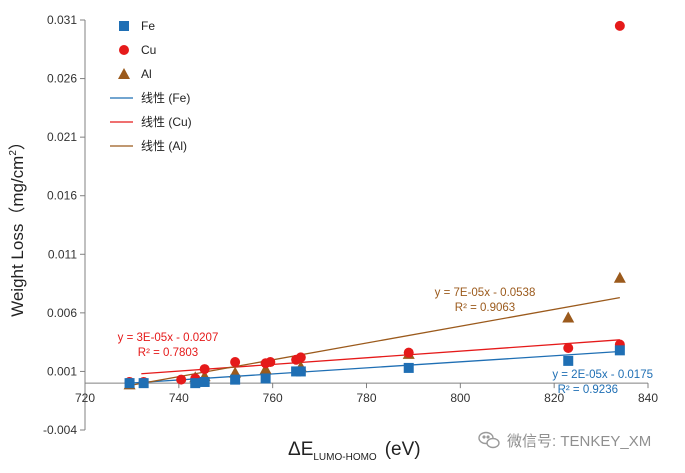  I want to click on legend-label-al: Al, so click(146, 74).